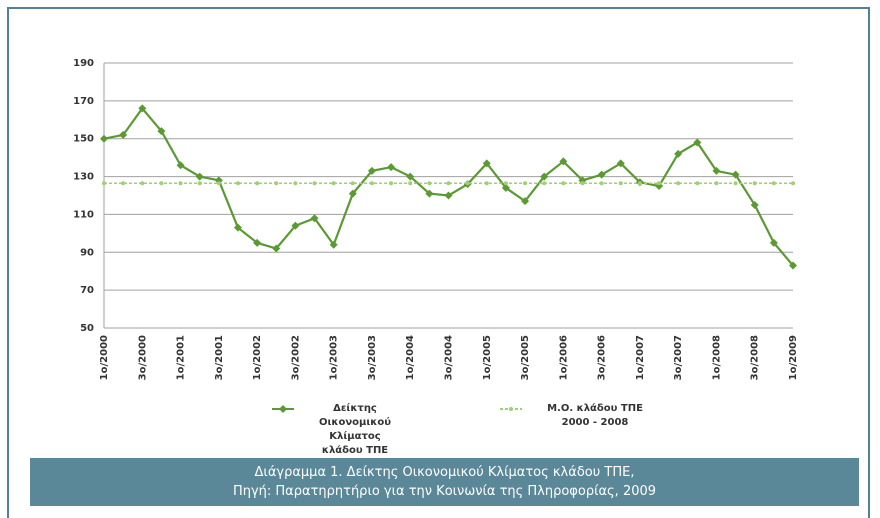 This screenshot has height=518, width=880. What do you see at coordinates (595, 415) in the screenshot?
I see `legend-label: Μ.Ο. κλάδου ΤΠΕ 2000 - 2008` at bounding box center [595, 415].